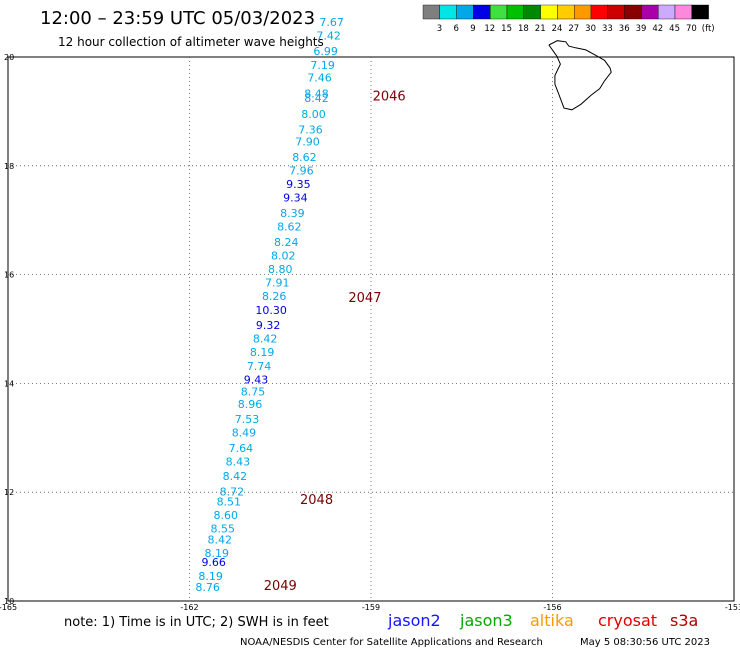  Describe the element at coordinates (573, 29) in the screenshot. I see `legend-label: 27` at that location.